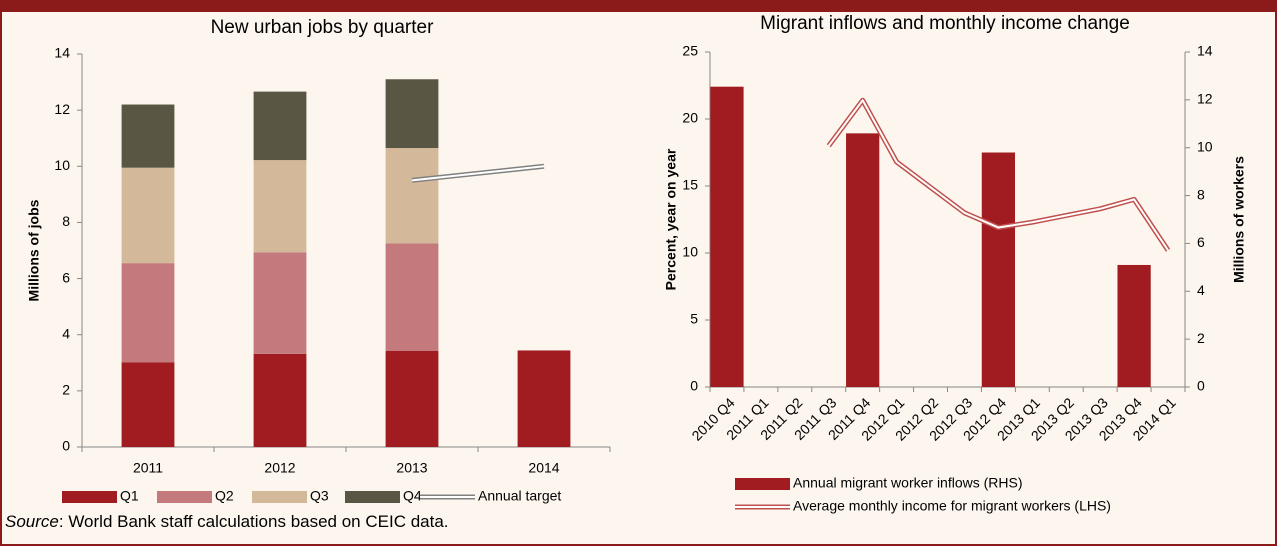  What do you see at coordinates (694, 319) in the screenshot?
I see `y-tick-label: 5` at bounding box center [694, 319].